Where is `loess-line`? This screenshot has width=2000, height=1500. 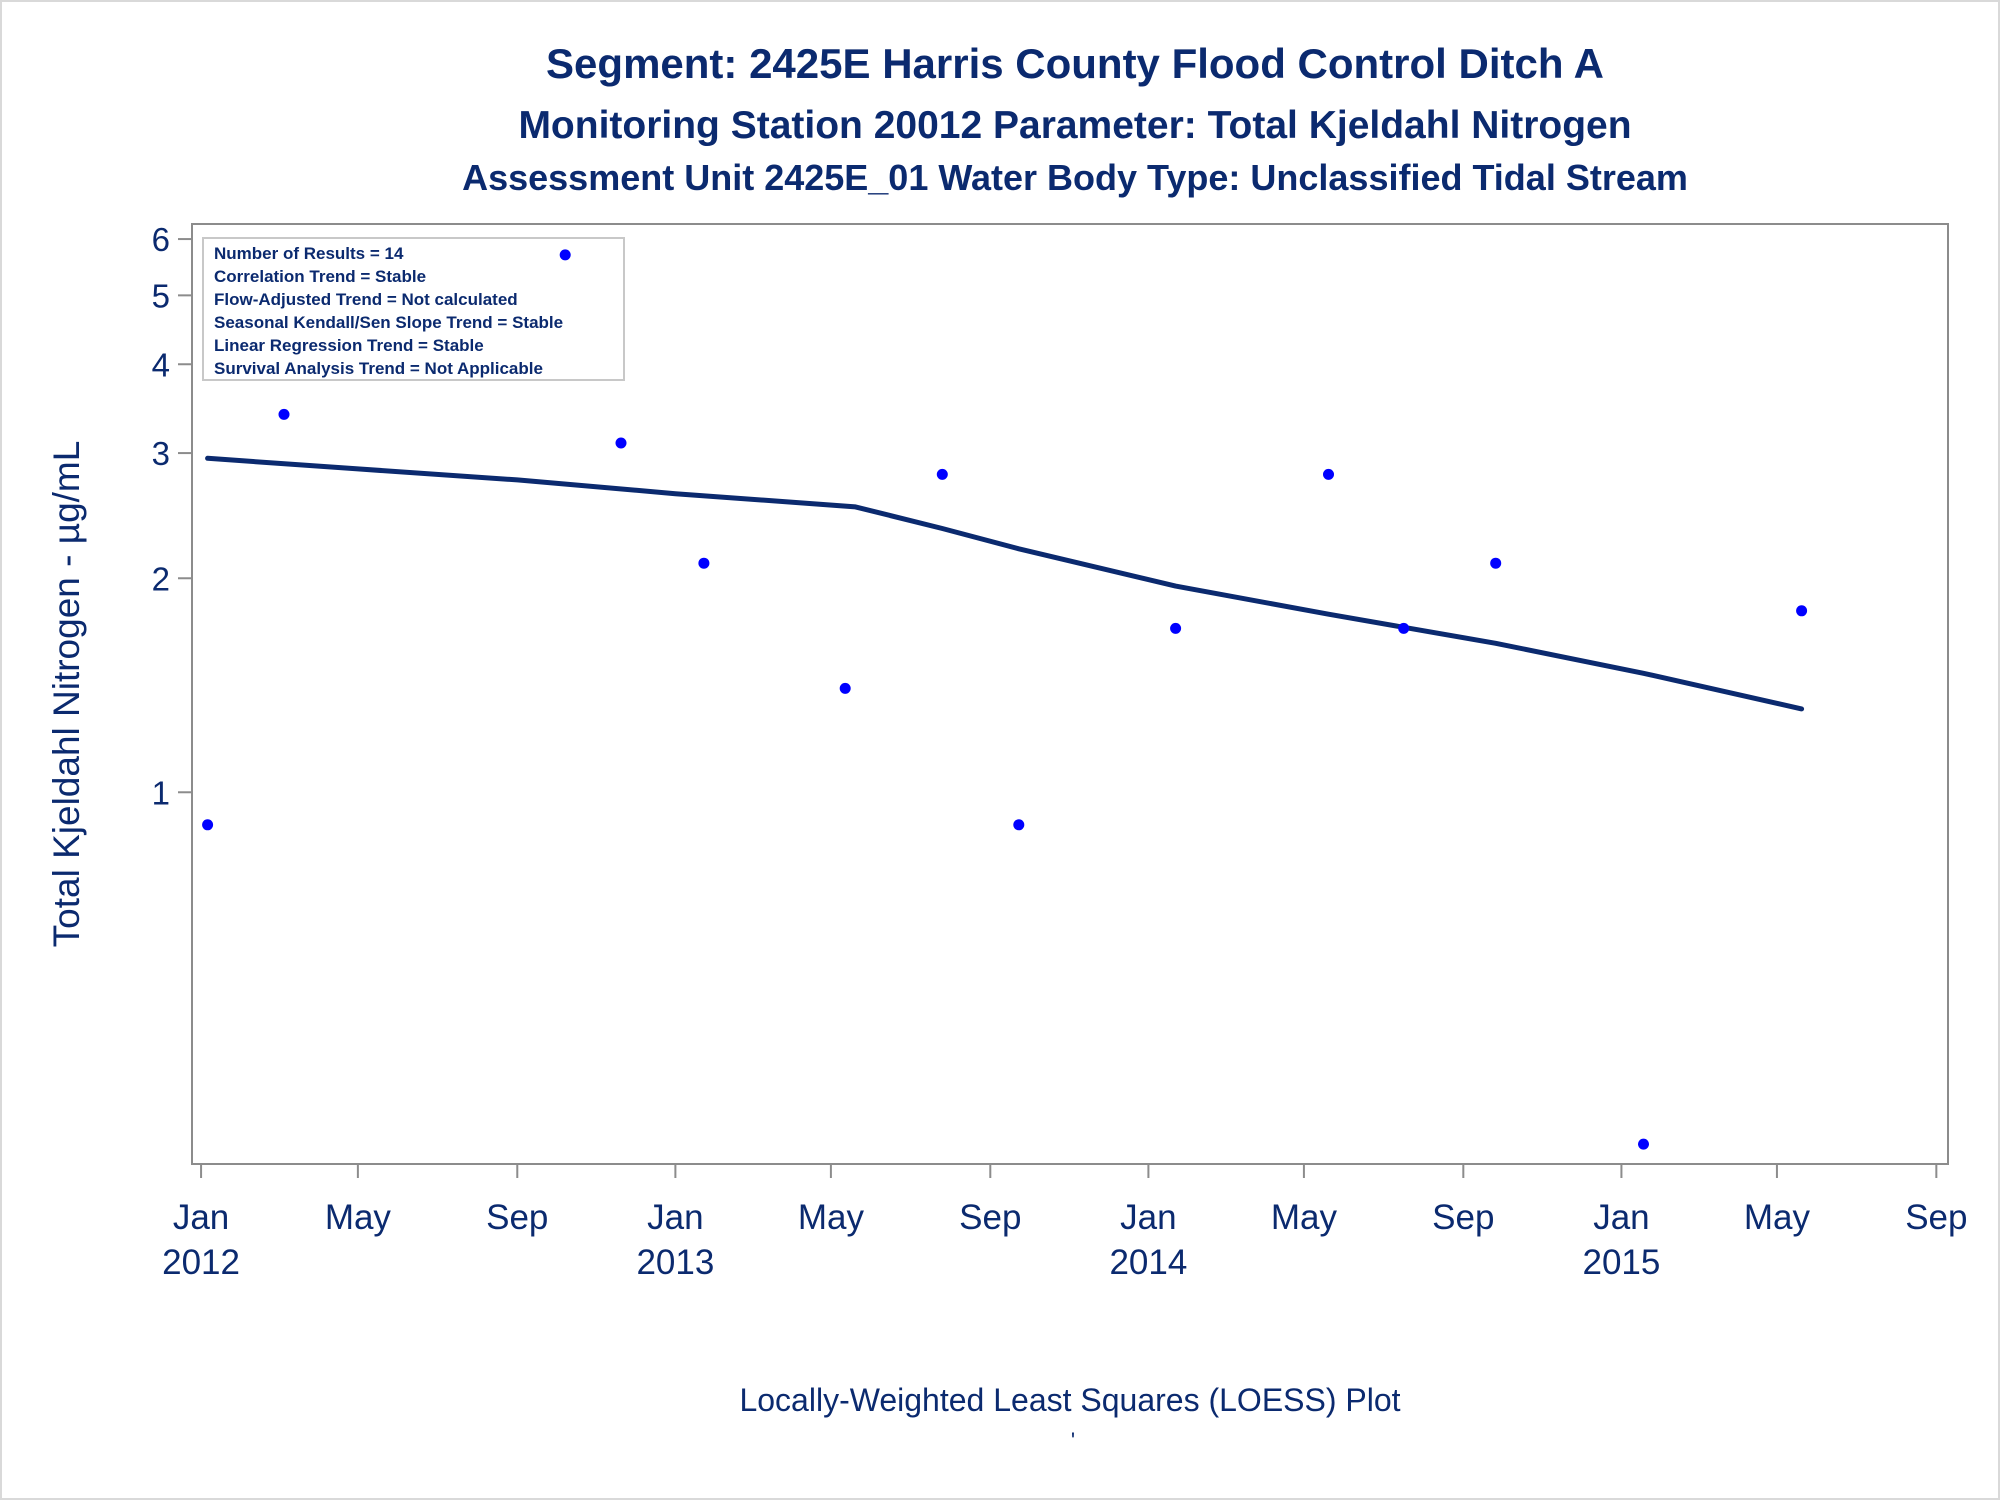 loess-line is located at coordinates (1005, 583).